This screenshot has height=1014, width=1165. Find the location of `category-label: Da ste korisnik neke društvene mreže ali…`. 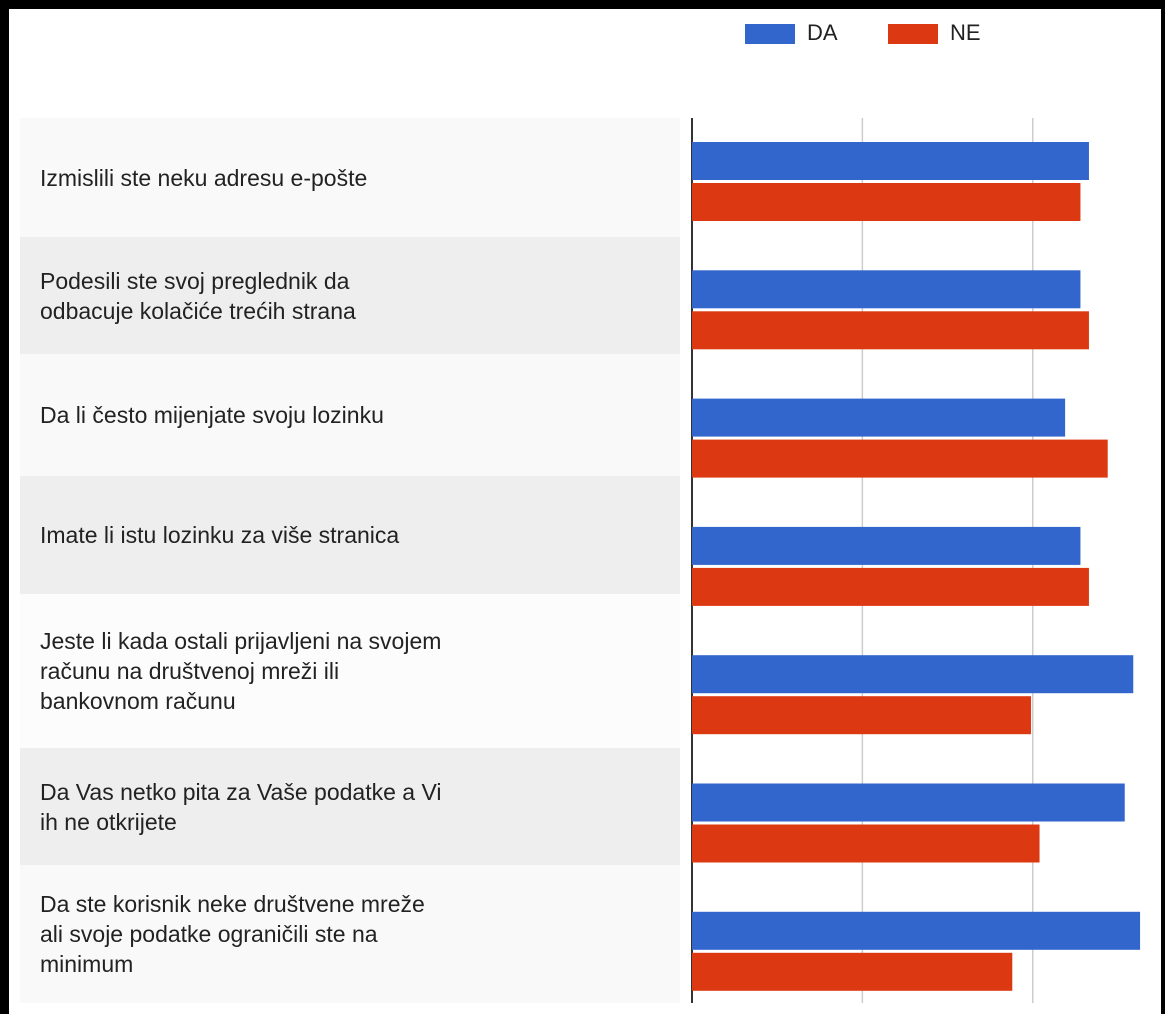

category-label: Da ste korisnik neke društvene mreže ali… is located at coordinates (350, 934).